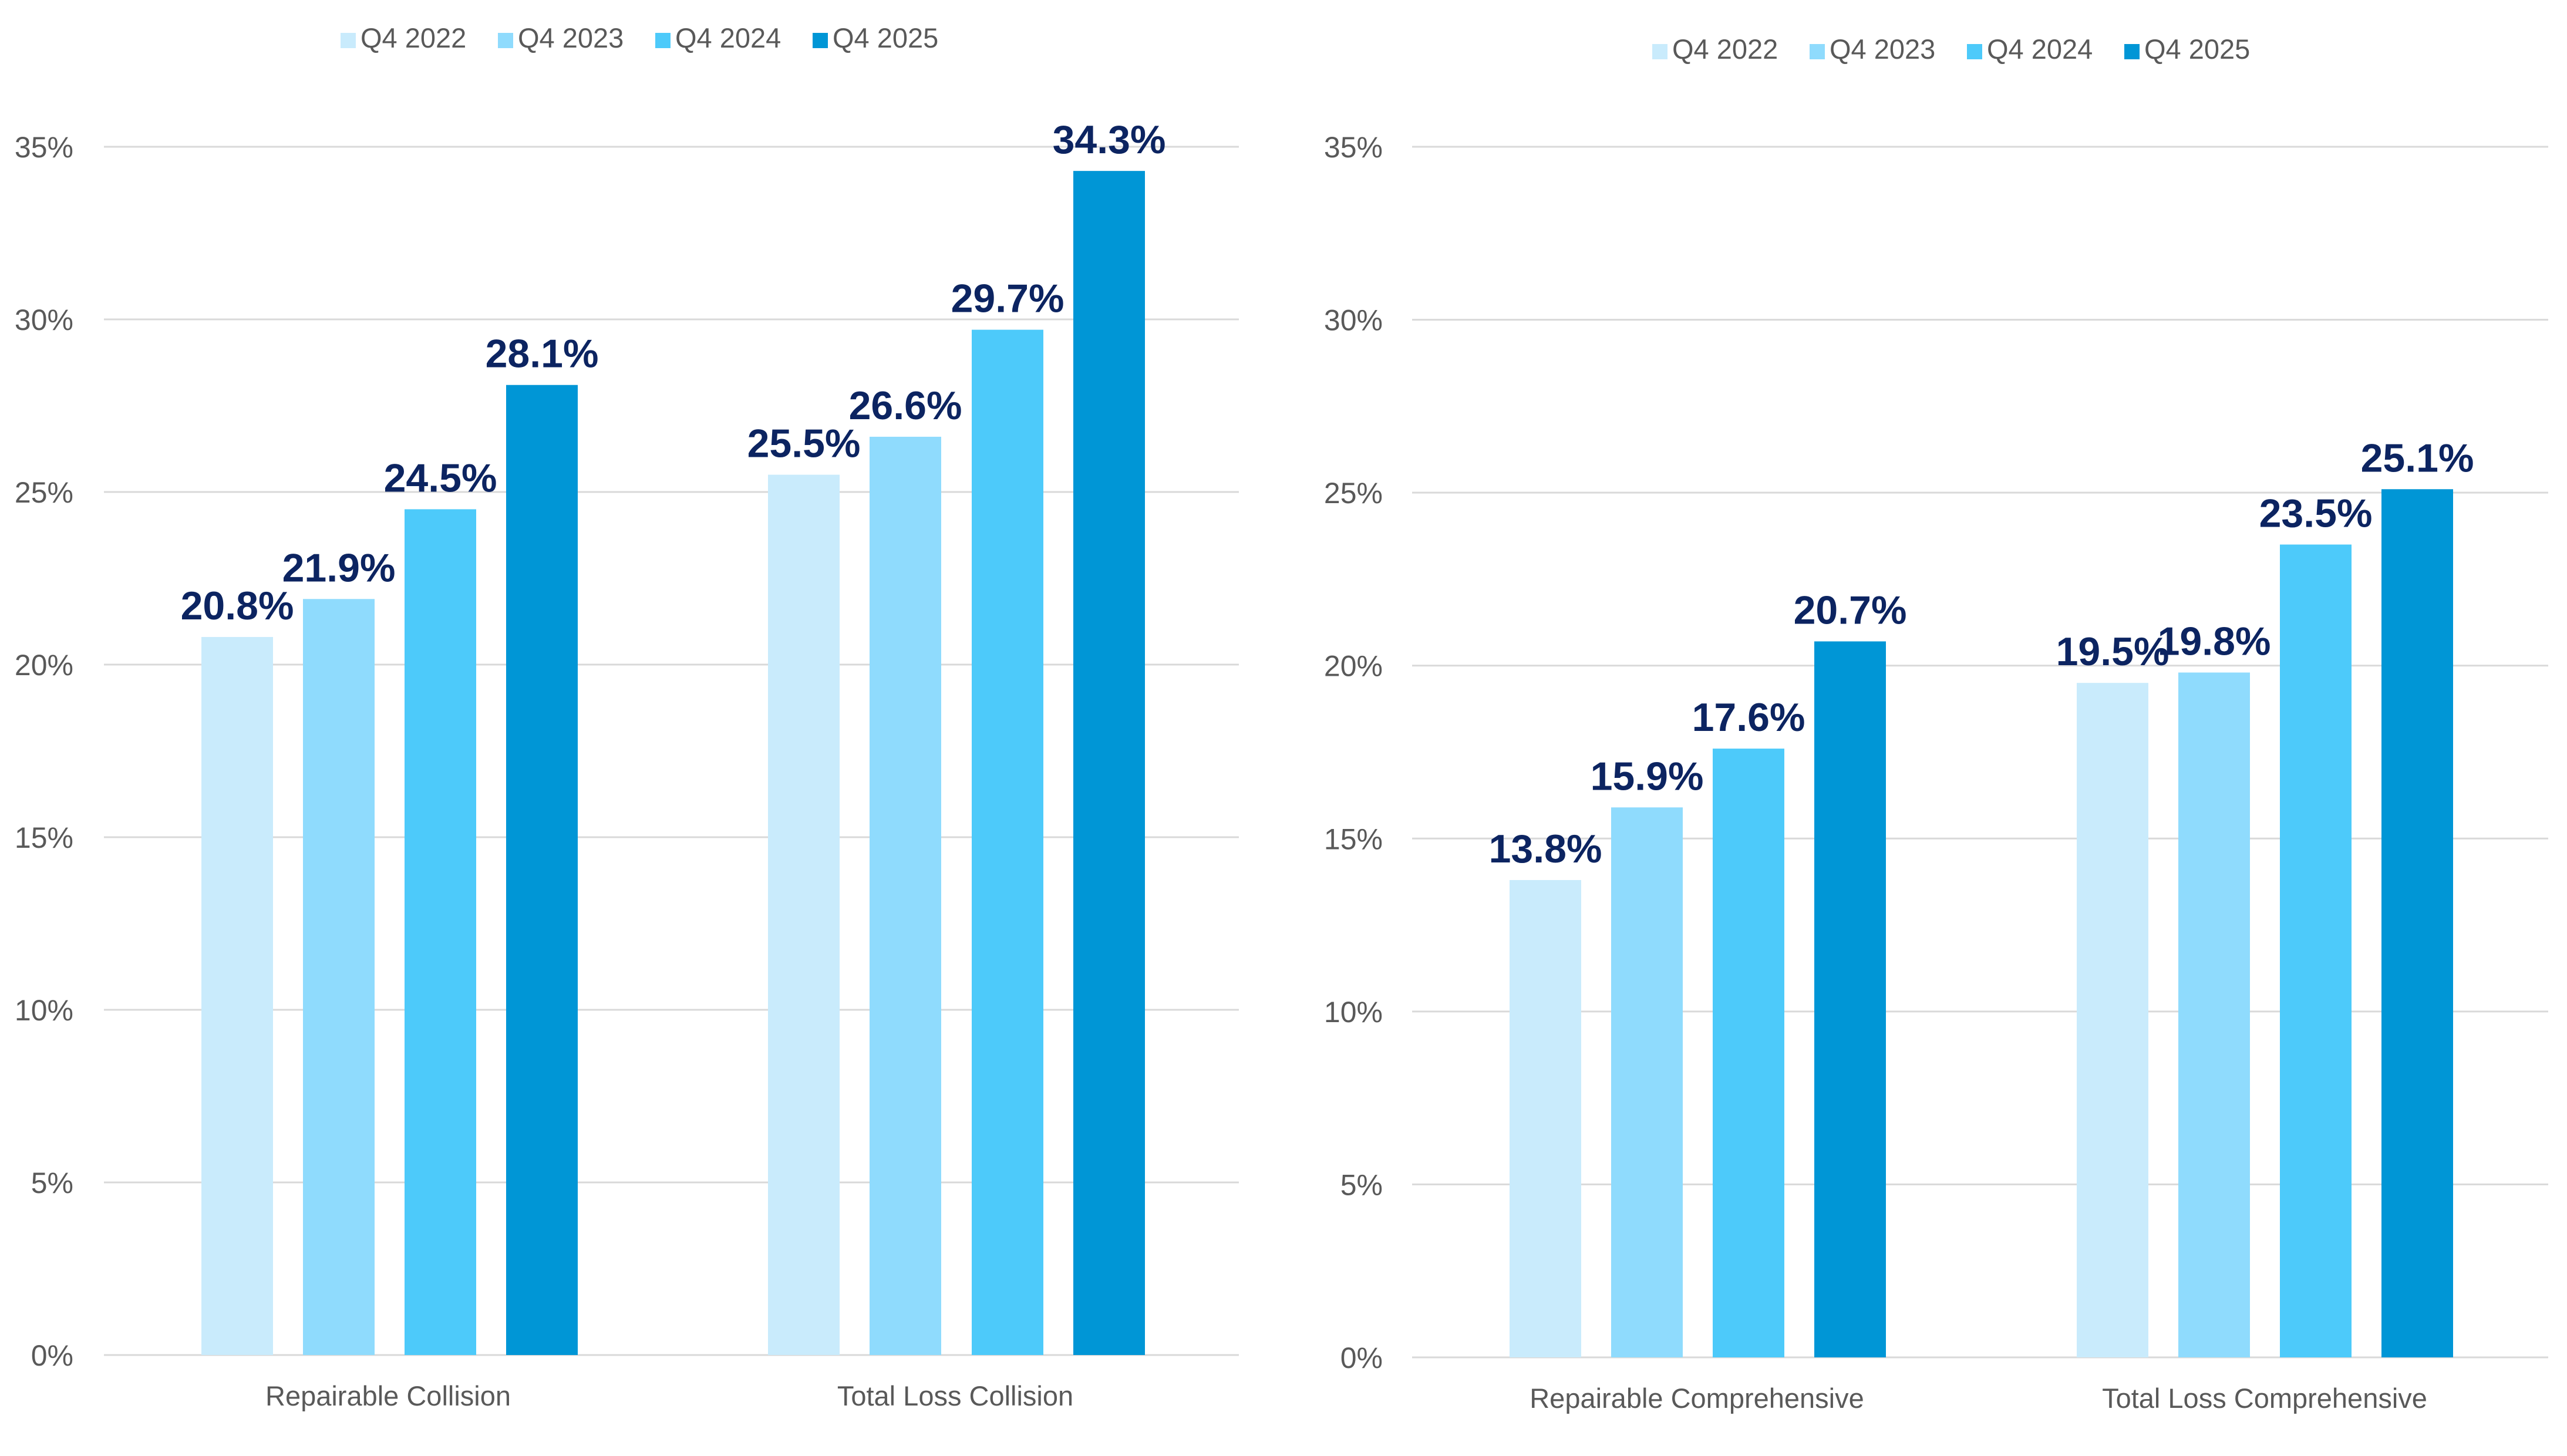 Image resolution: width=2567 pixels, height=1456 pixels. I want to click on data-label: 26.6%, so click(905, 405).